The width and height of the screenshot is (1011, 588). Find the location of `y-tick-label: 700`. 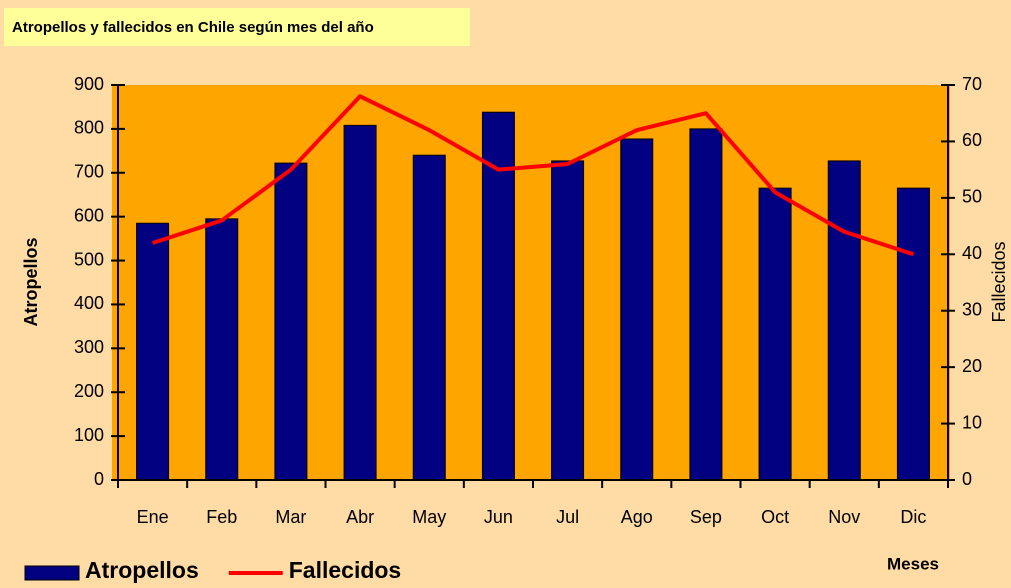

y-tick-label: 700 is located at coordinates (89, 172).